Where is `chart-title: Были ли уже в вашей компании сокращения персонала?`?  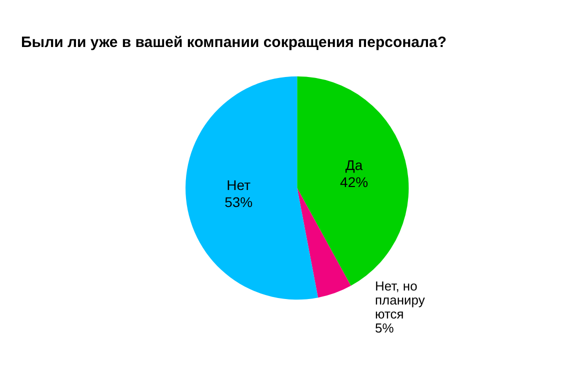
chart-title: Были ли уже в вашей компании сокращения персонала? is located at coordinates (234, 42).